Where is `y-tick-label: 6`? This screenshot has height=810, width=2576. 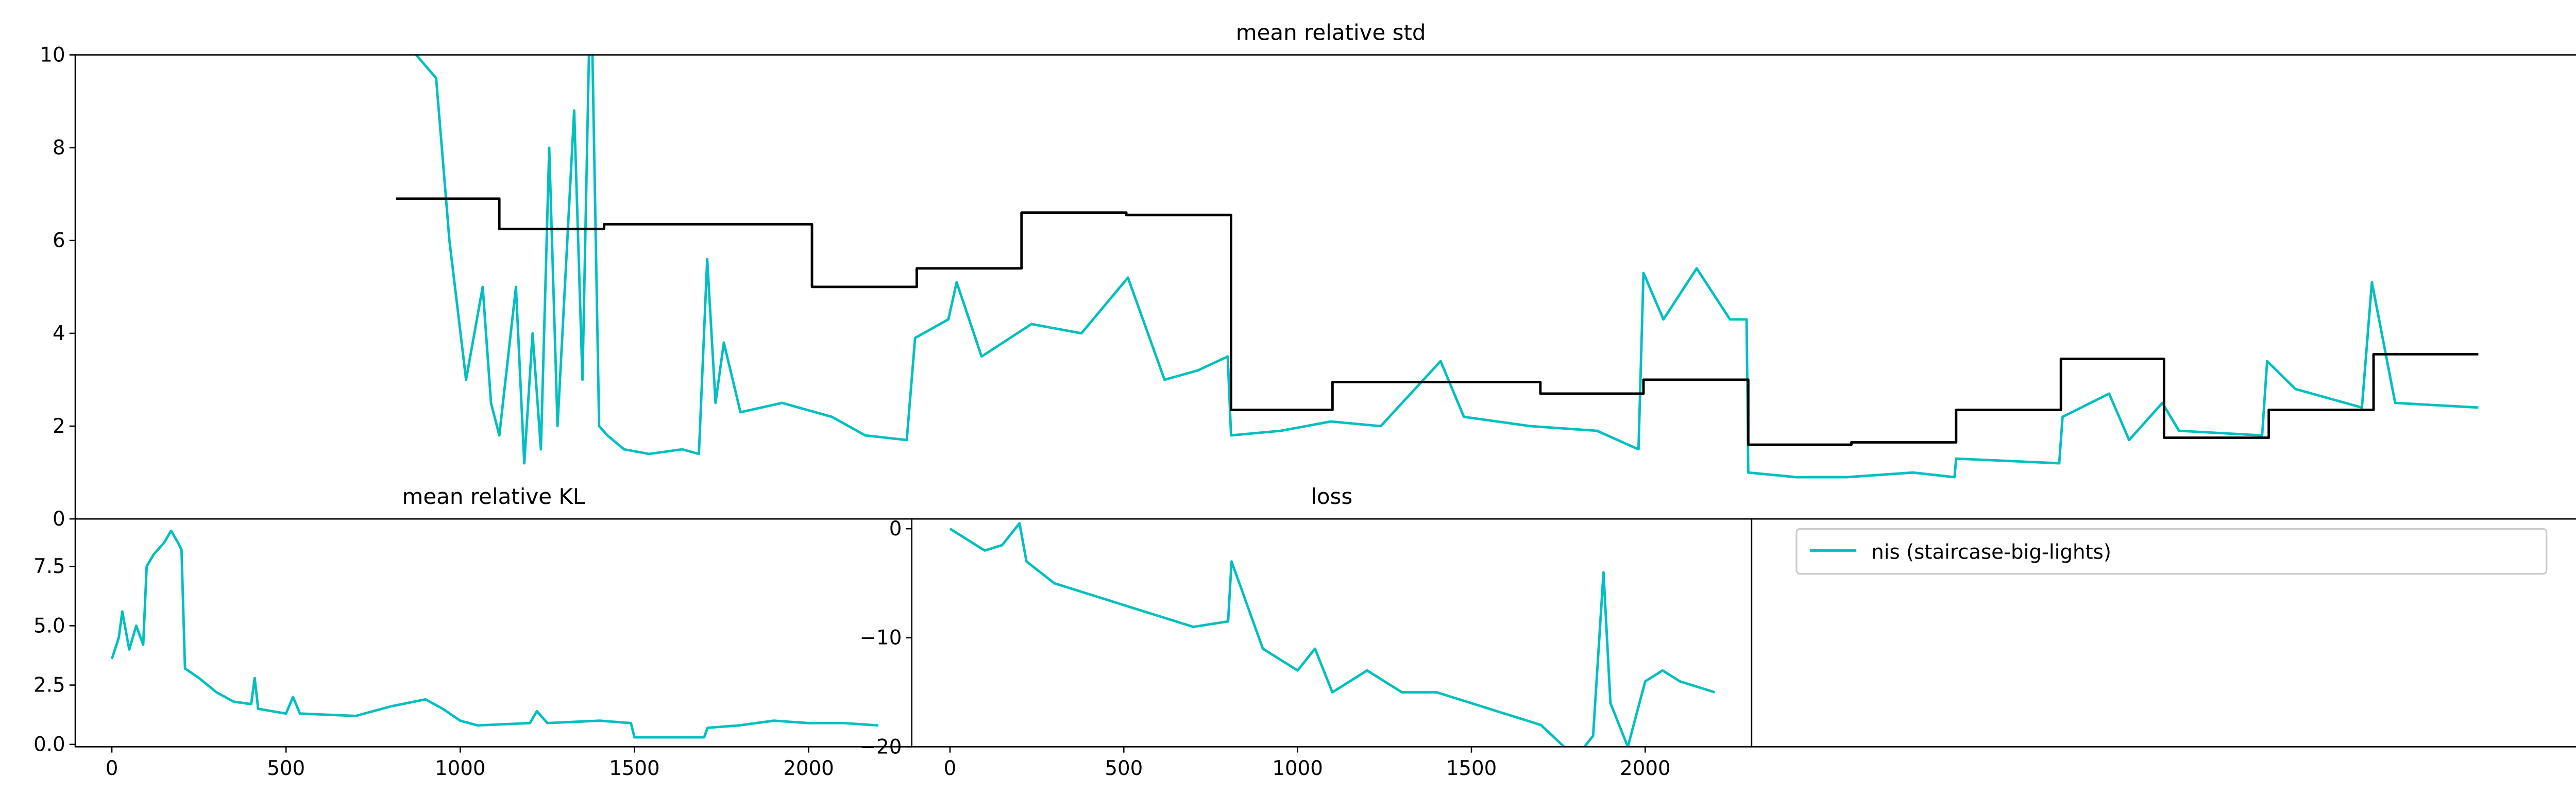 y-tick-label: 6 is located at coordinates (59, 240).